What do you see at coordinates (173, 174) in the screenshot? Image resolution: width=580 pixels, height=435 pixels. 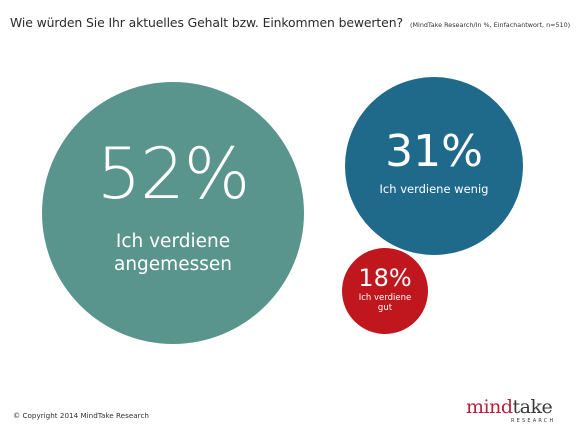 I see `bubble-angemessen-value: 52%` at bounding box center [173, 174].